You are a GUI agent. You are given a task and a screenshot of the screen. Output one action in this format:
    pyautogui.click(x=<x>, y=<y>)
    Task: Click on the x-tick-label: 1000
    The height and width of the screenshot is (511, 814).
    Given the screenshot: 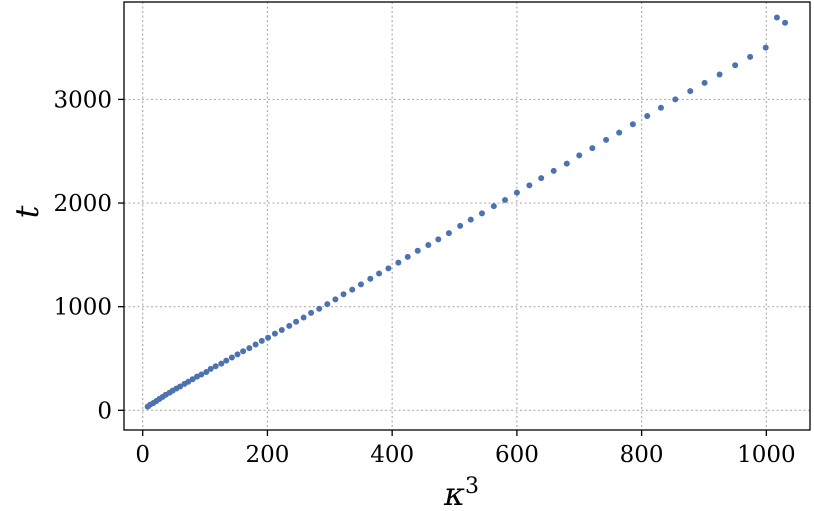 What is the action you would take?
    pyautogui.click(x=766, y=455)
    